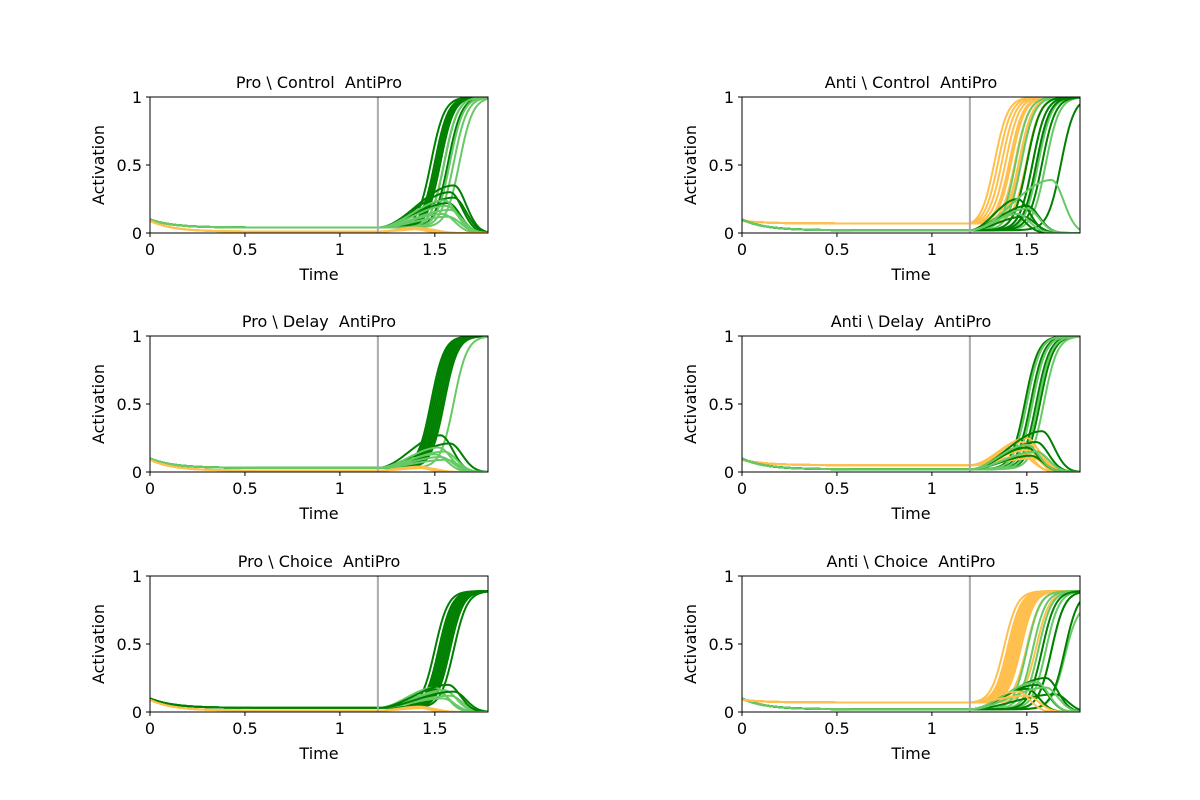 Image resolution: width=1200 pixels, height=800 pixels. What do you see at coordinates (319, 561) in the screenshot?
I see `subplot-title: Pro \ Choice AntiPro` at bounding box center [319, 561].